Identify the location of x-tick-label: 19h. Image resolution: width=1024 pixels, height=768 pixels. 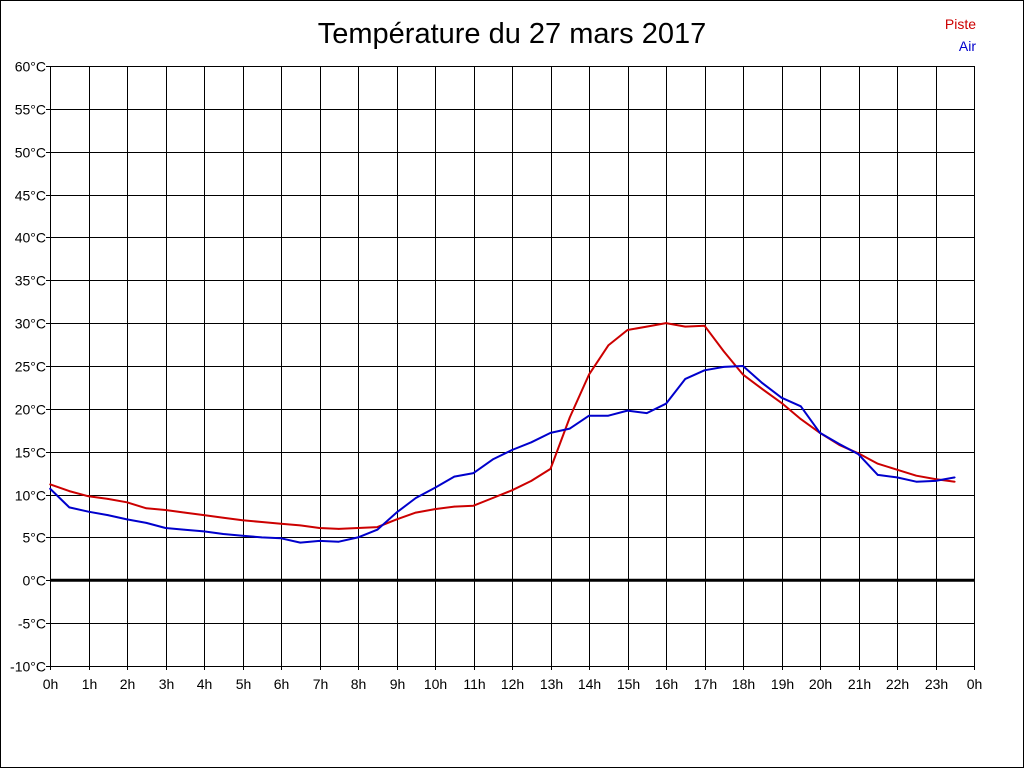
(782, 684).